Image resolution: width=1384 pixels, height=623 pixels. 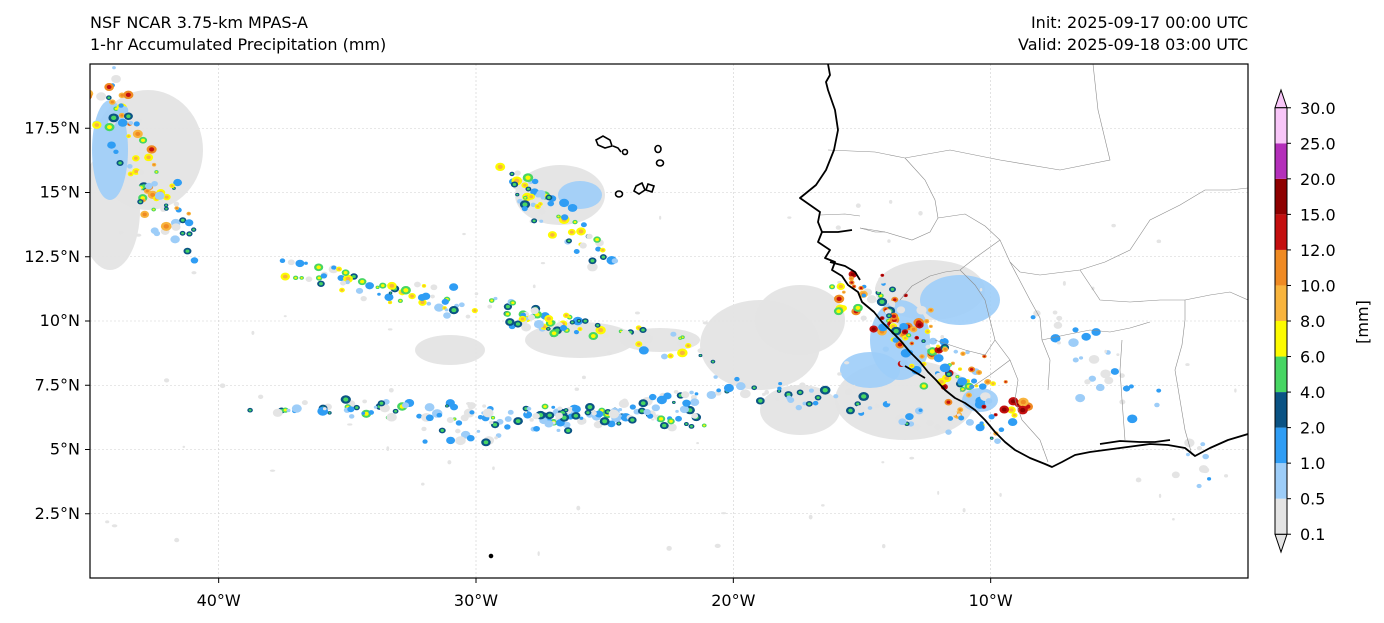 What do you see at coordinates (915, 372) in the screenshot?
I see `sierra-leone-coast` at bounding box center [915, 372].